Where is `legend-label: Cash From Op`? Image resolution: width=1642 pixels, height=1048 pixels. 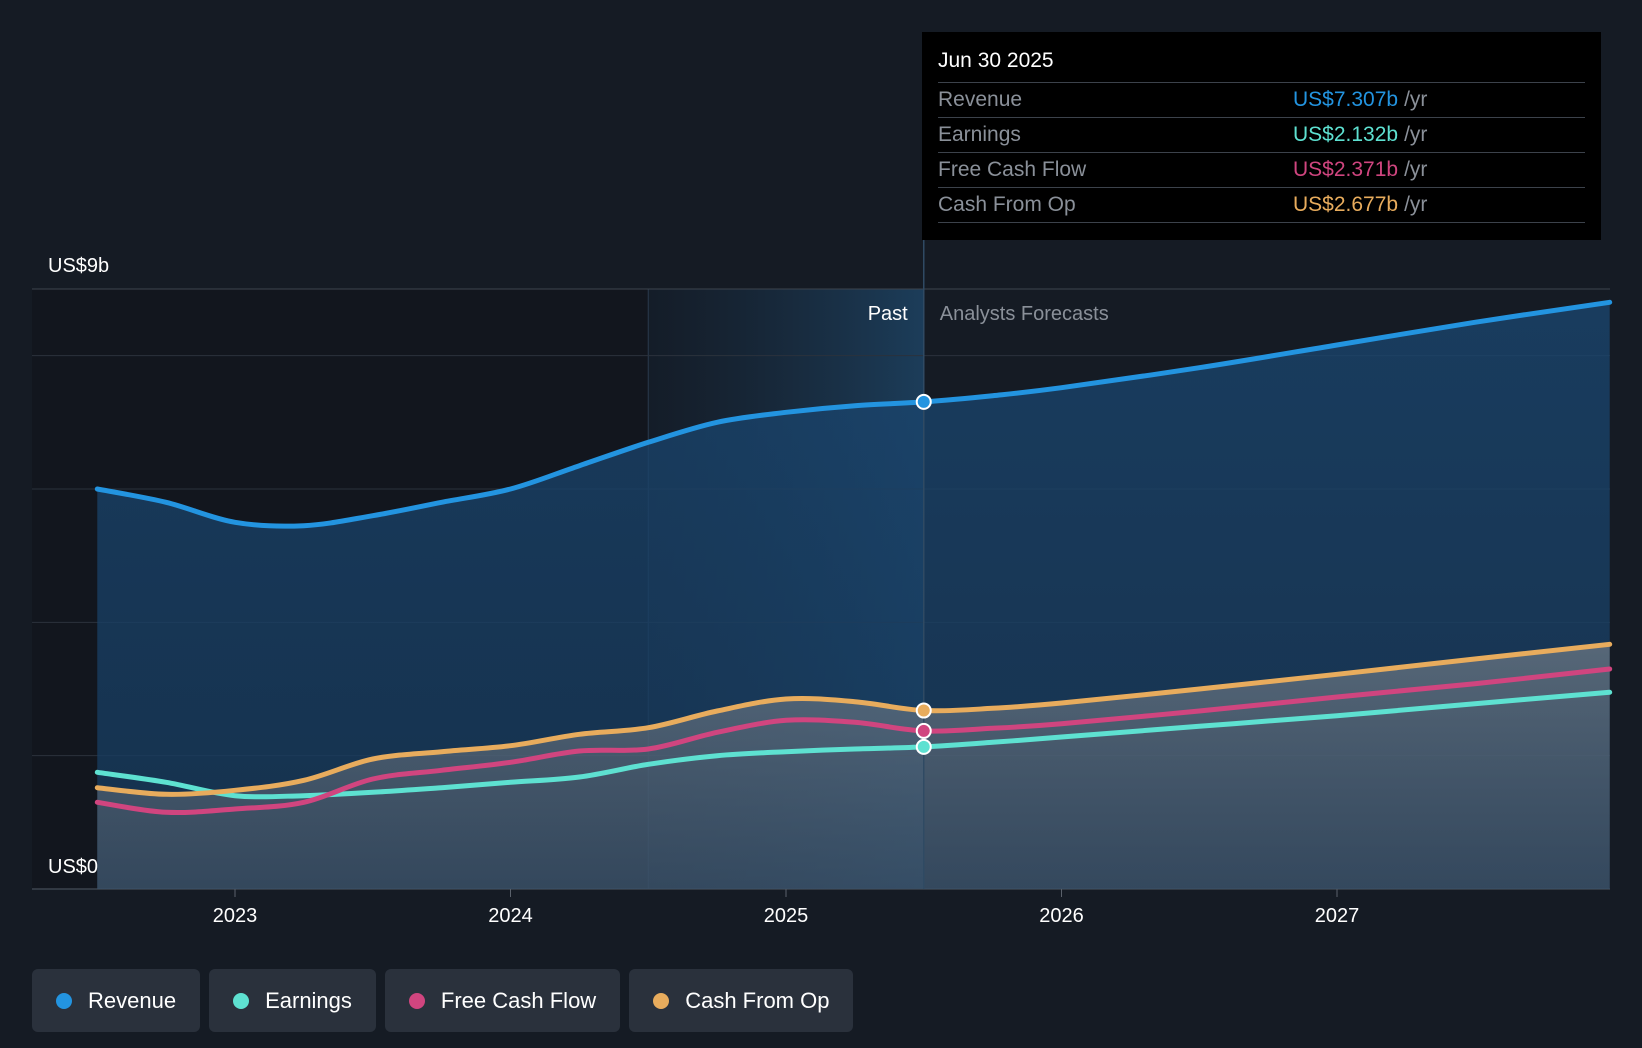
legend-label: Cash From Op is located at coordinates (757, 1000).